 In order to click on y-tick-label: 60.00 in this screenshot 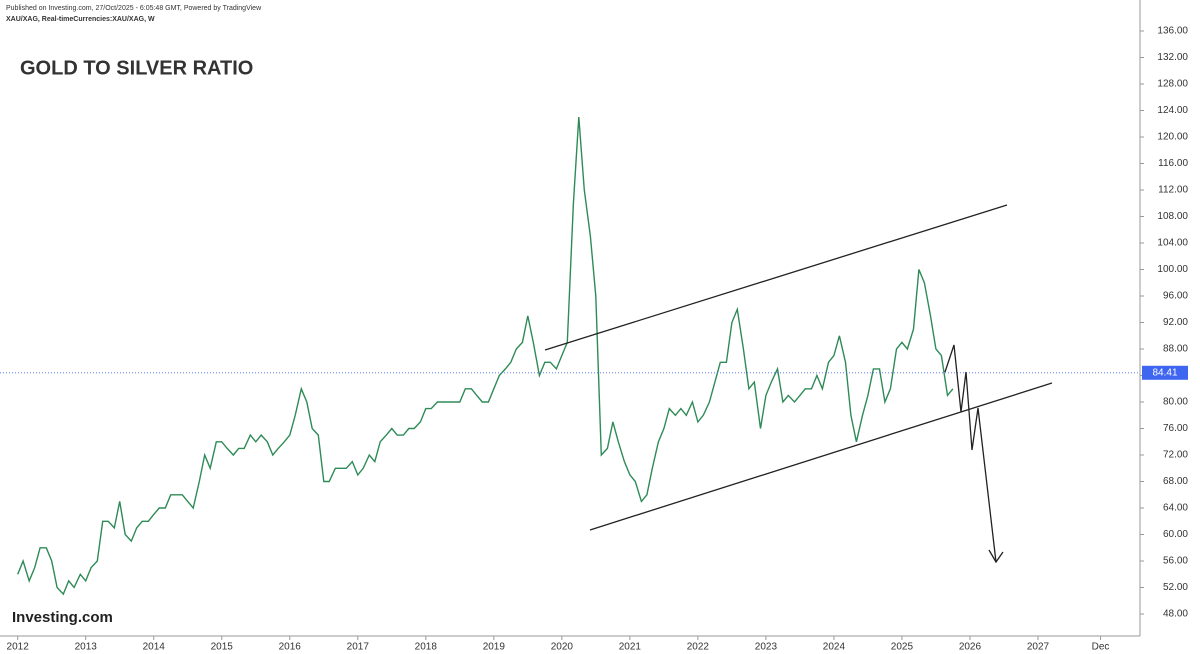, I will do `click(1175, 534)`.